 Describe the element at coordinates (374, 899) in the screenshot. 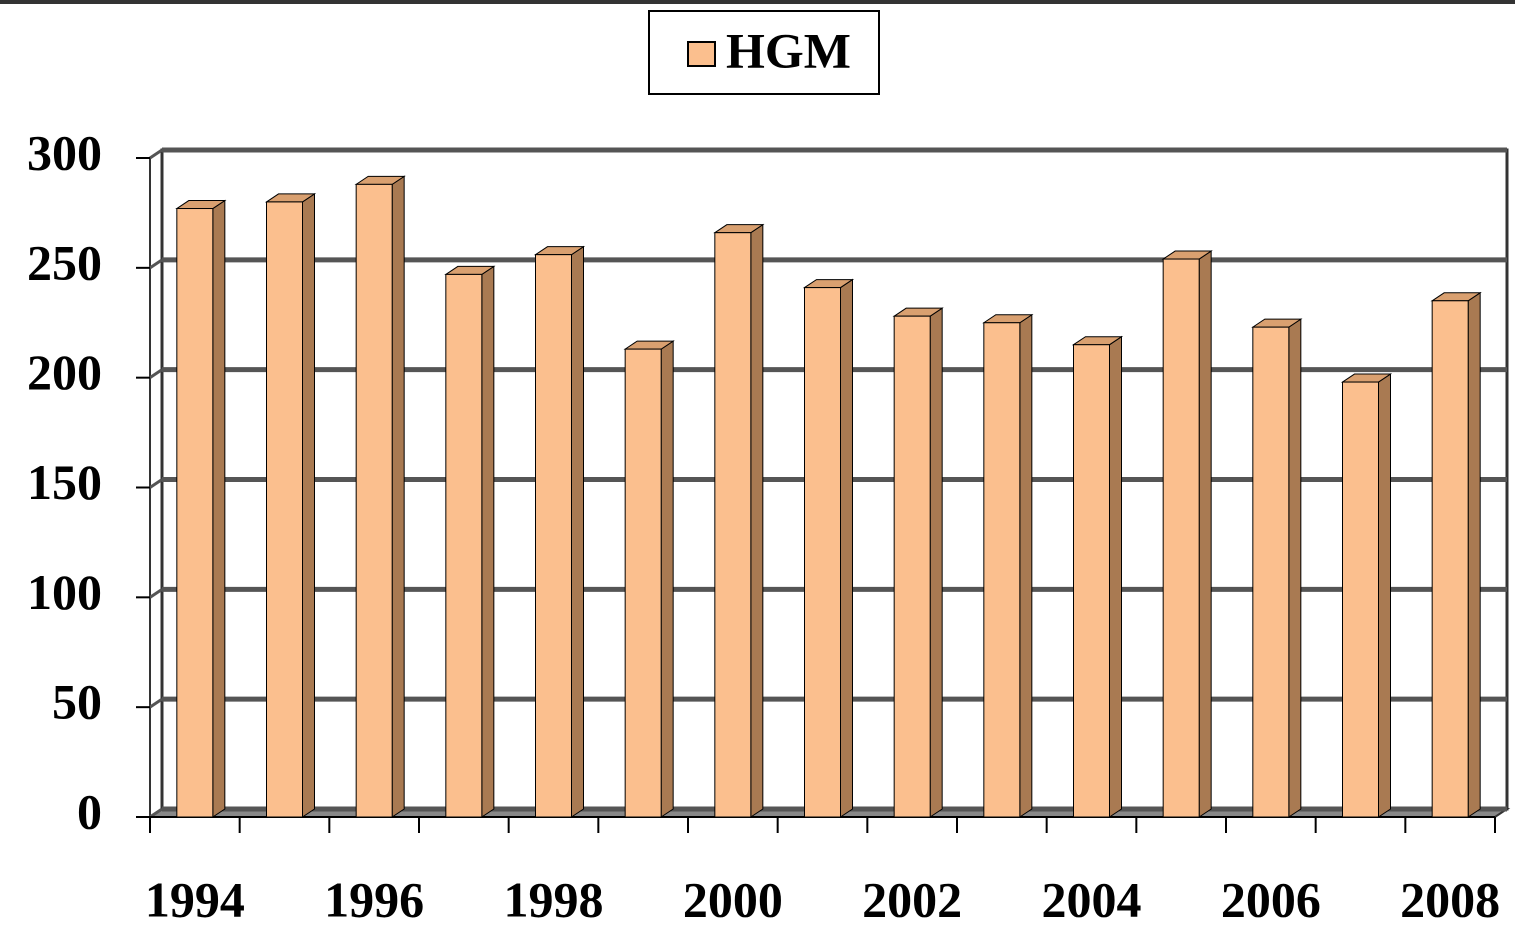

I see `x-tick-label: 1996` at that location.